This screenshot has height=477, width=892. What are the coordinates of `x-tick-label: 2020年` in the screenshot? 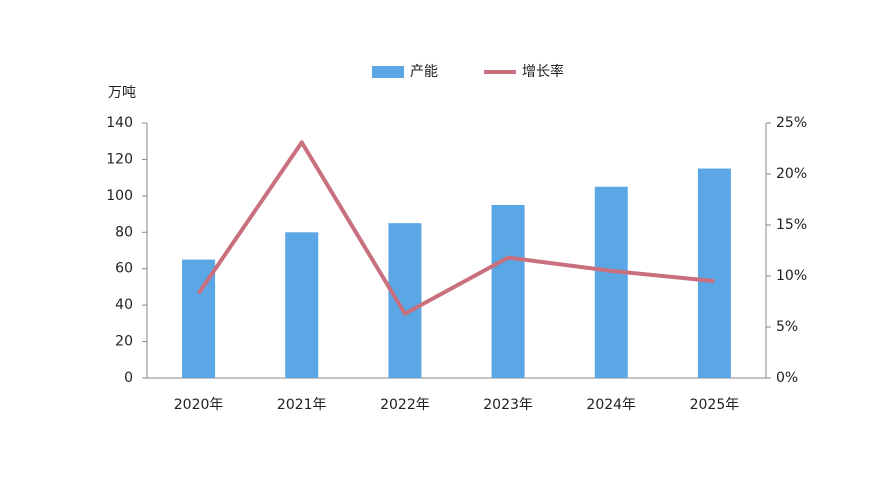 It's located at (199, 405).